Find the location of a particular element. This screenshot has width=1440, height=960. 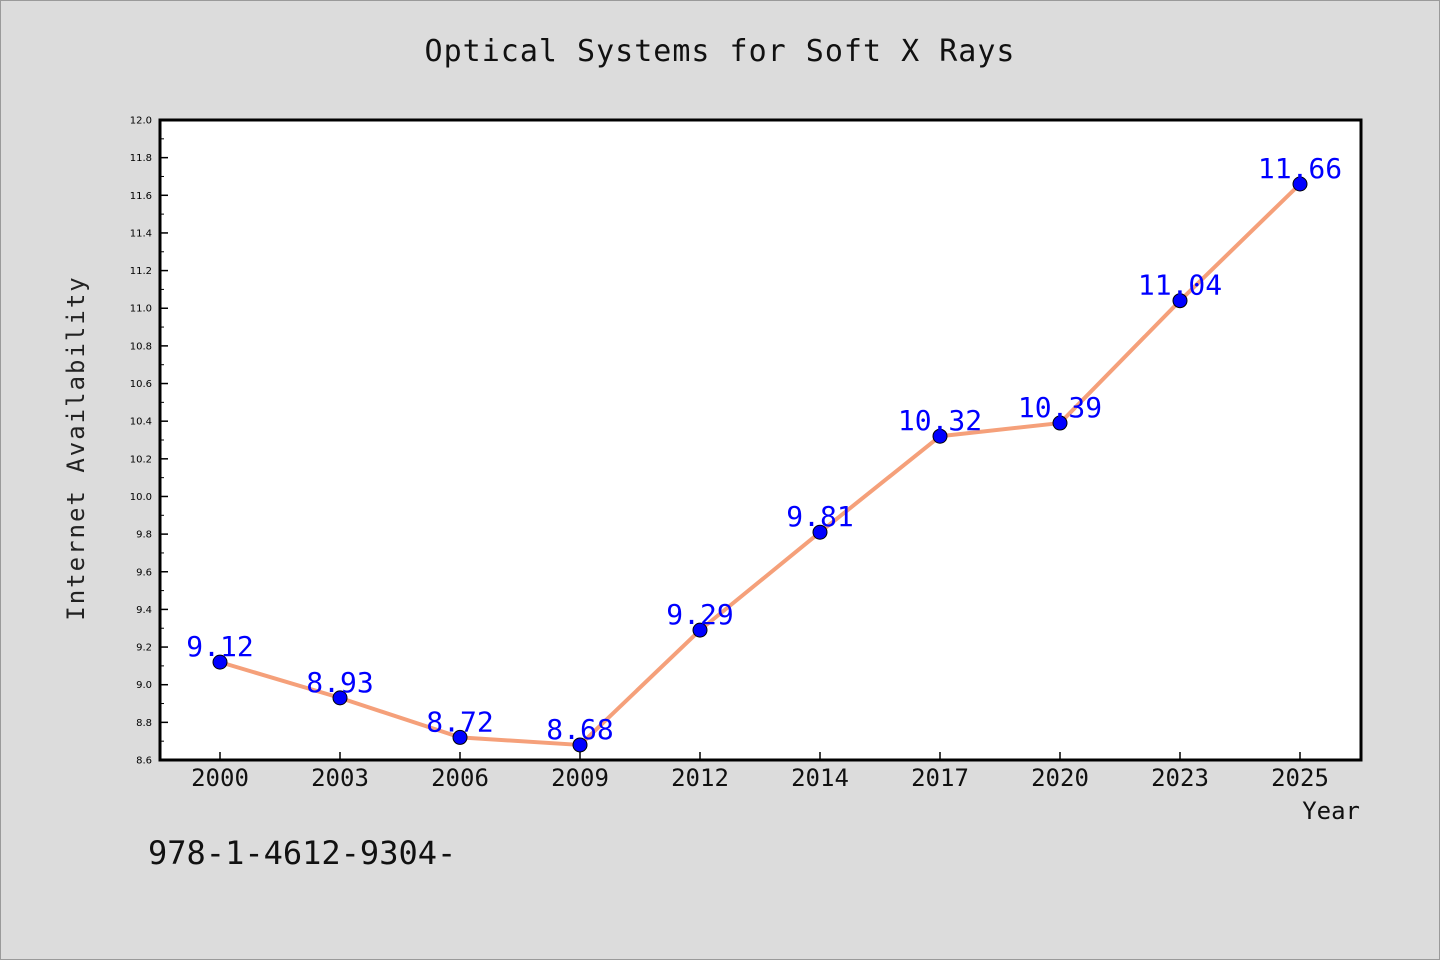

data-label: 9.81 is located at coordinates (819, 516).